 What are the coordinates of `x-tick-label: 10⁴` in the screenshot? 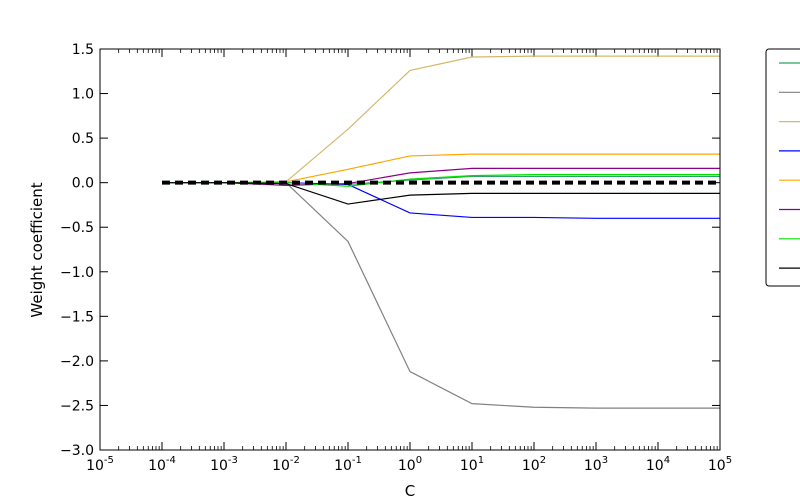 It's located at (658, 464).